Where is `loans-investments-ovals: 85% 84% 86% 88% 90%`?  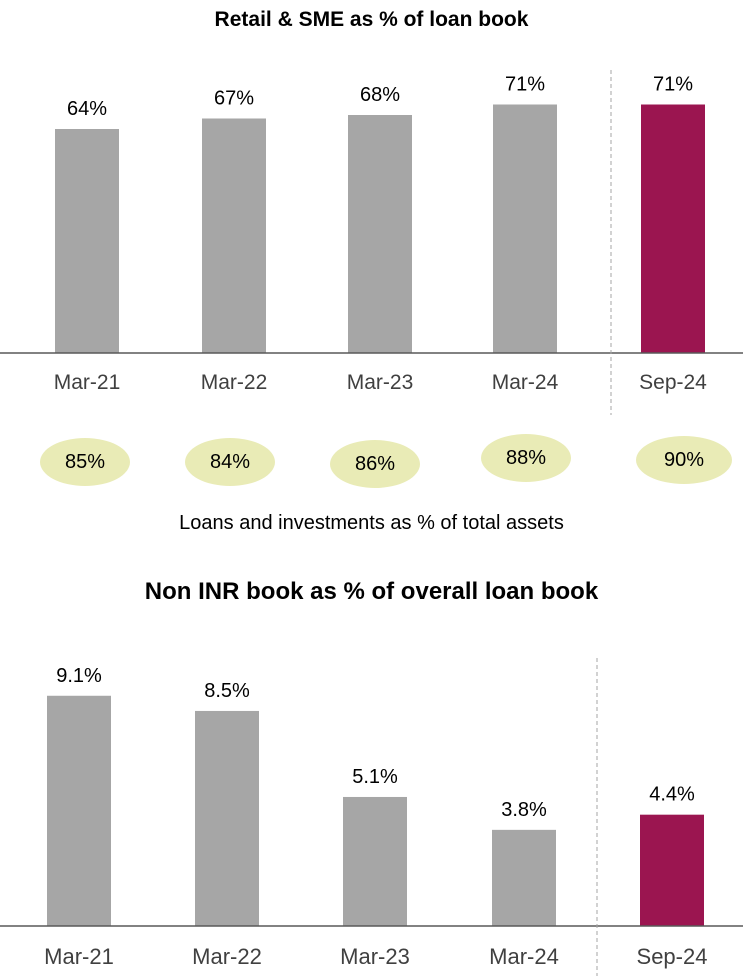 loans-investments-ovals: 85% 84% 86% 88% 90% is located at coordinates (371, 462).